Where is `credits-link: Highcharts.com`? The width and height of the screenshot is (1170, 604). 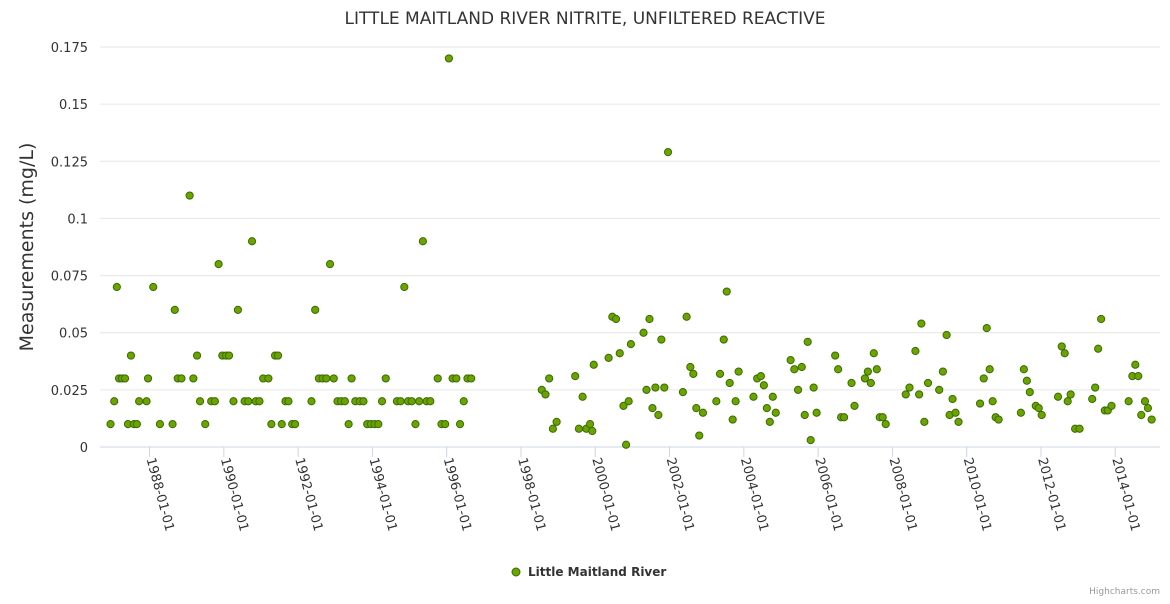
credits-link: Highcharts.com is located at coordinates (1124, 592).